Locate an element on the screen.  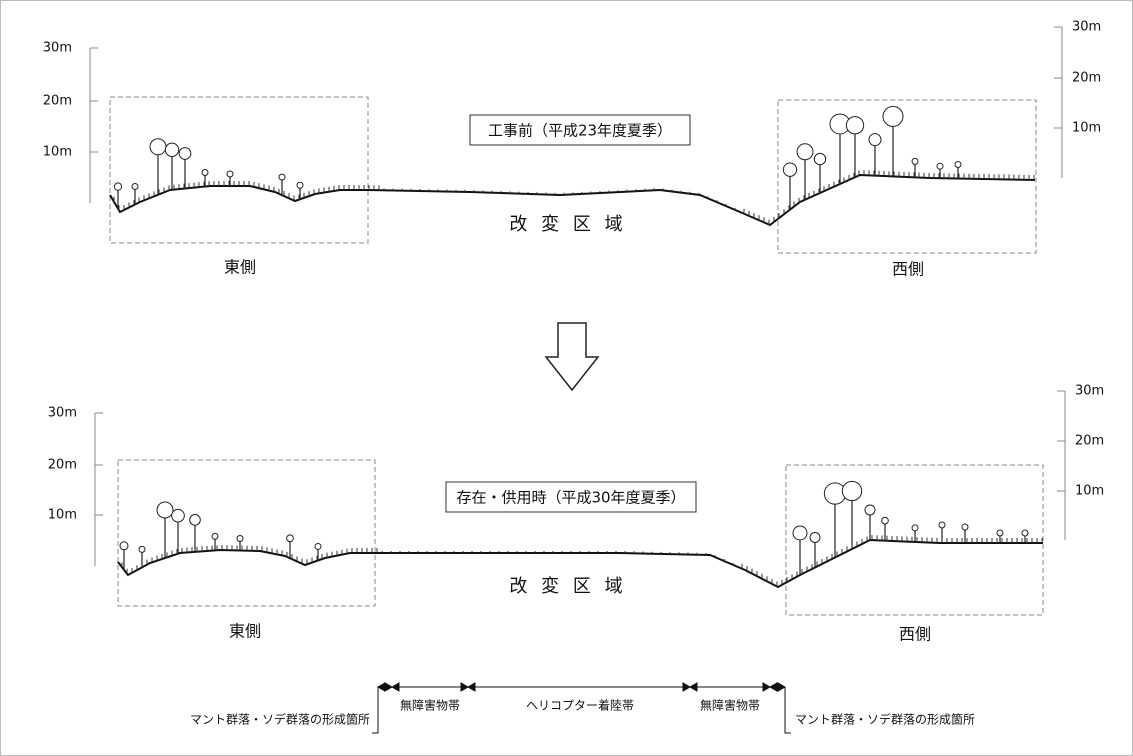
down-arrow is located at coordinates (572, 357).